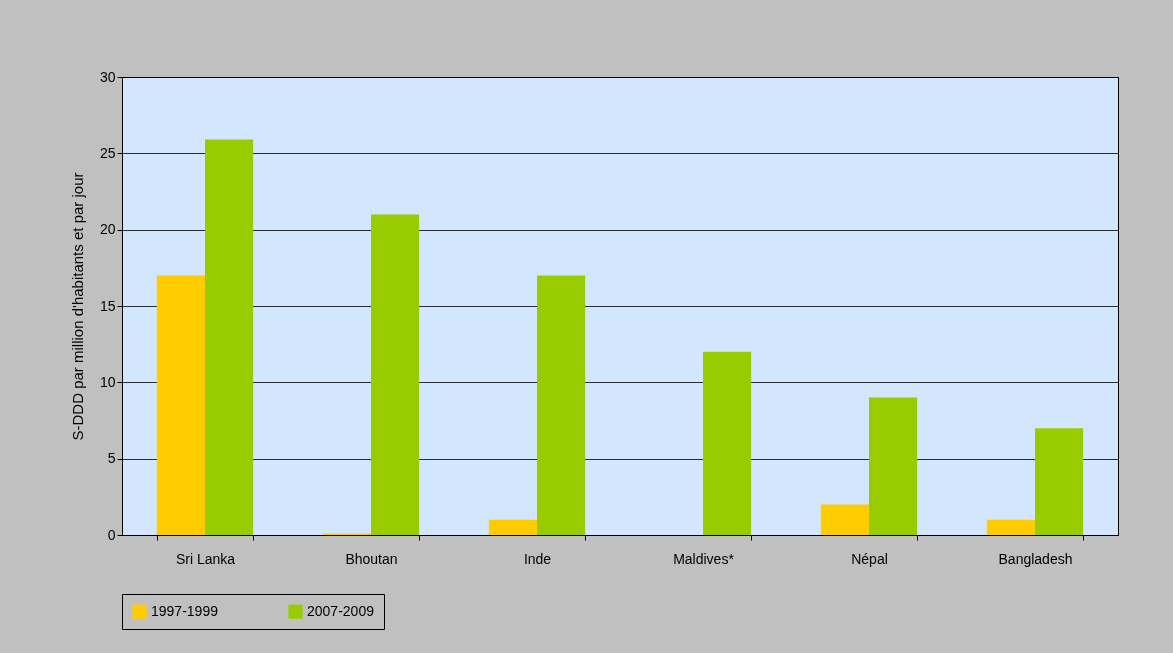  Describe the element at coordinates (107, 76) in the screenshot. I see `y-tick-label: 30` at that location.